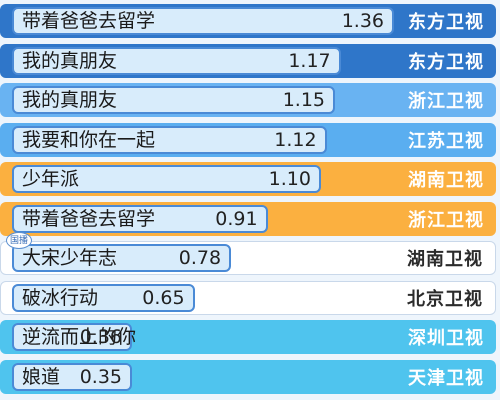  I want to click on bar-row: 浙江卫视 带着爸爸去留学 0.91, so click(250, 218).